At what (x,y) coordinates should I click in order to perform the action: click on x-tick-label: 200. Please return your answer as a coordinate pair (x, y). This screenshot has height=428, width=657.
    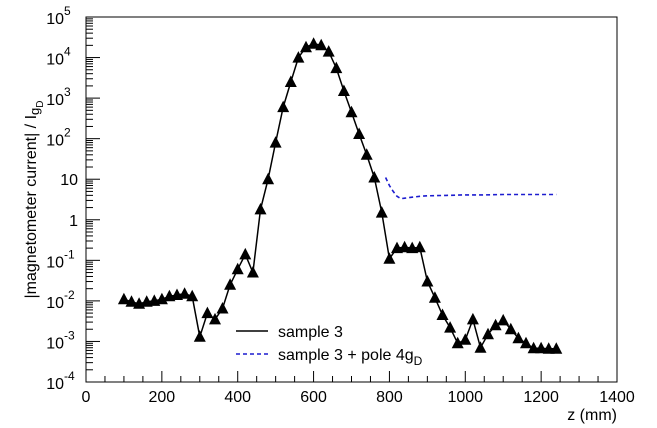
    Looking at the image, I should click on (162, 397).